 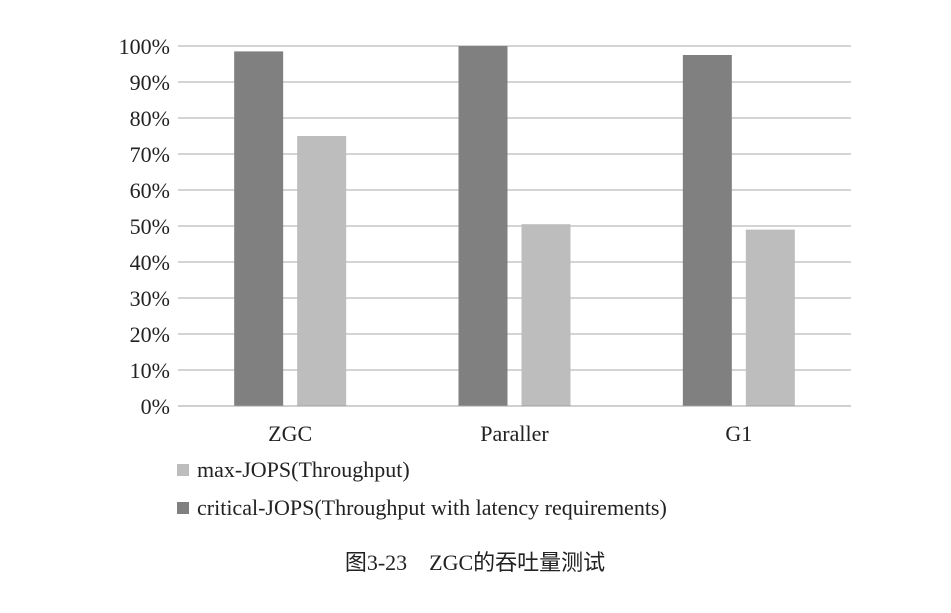 What do you see at coordinates (150, 190) in the screenshot?
I see `y-tick-label: 60%` at bounding box center [150, 190].